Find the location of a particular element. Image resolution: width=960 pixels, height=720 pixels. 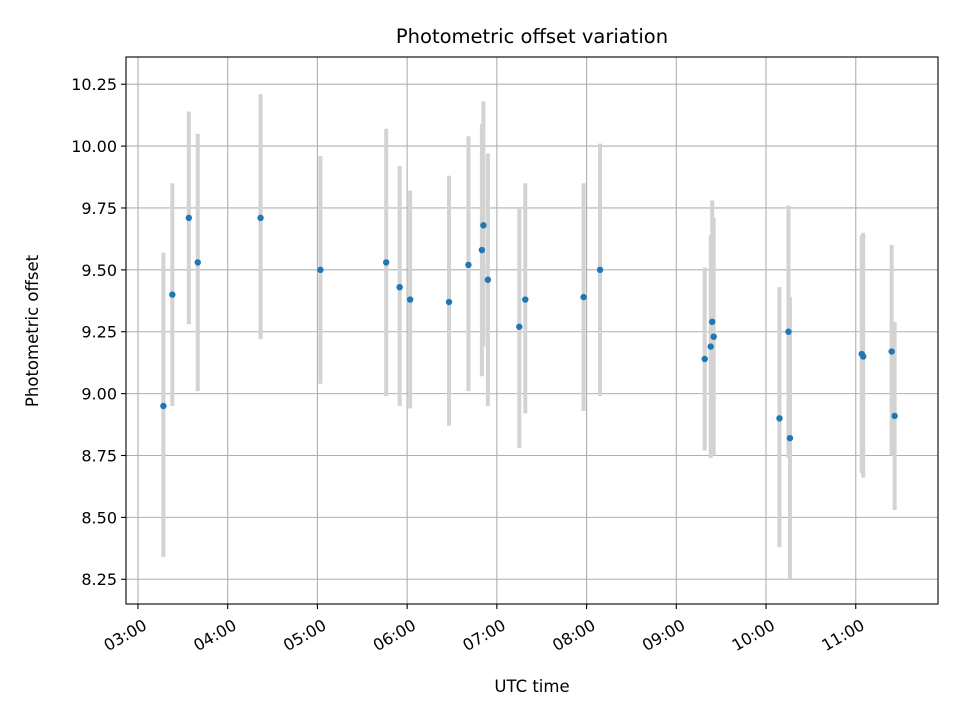

x-tick-label: 05:00 is located at coordinates (304, 635).